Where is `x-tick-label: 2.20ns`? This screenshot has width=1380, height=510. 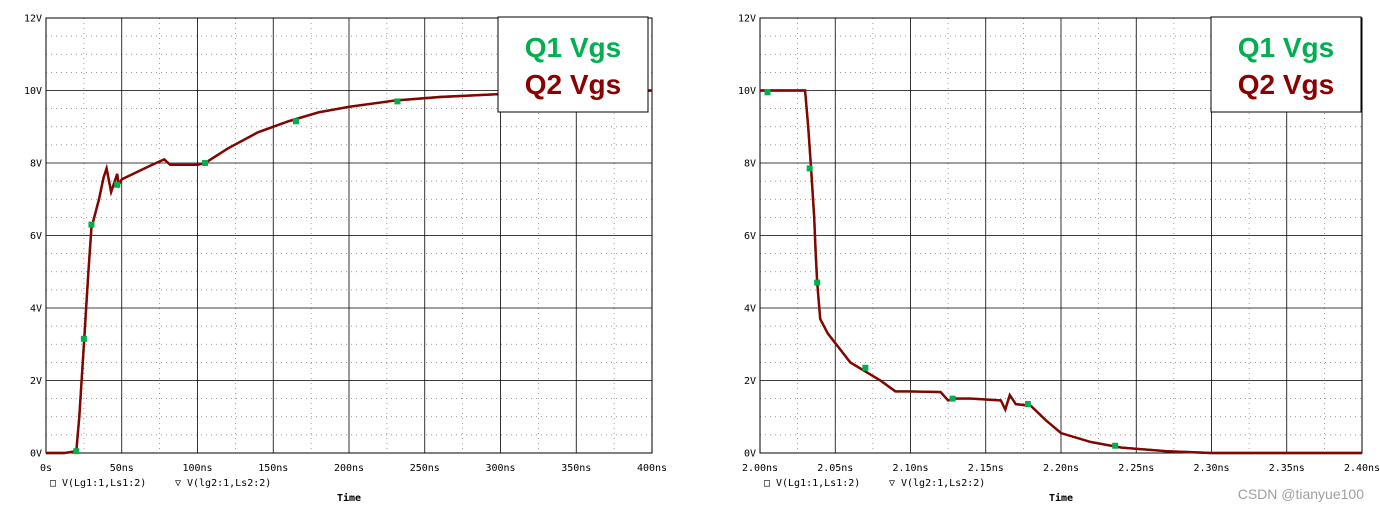 x-tick-label: 2.20ns is located at coordinates (1061, 468).